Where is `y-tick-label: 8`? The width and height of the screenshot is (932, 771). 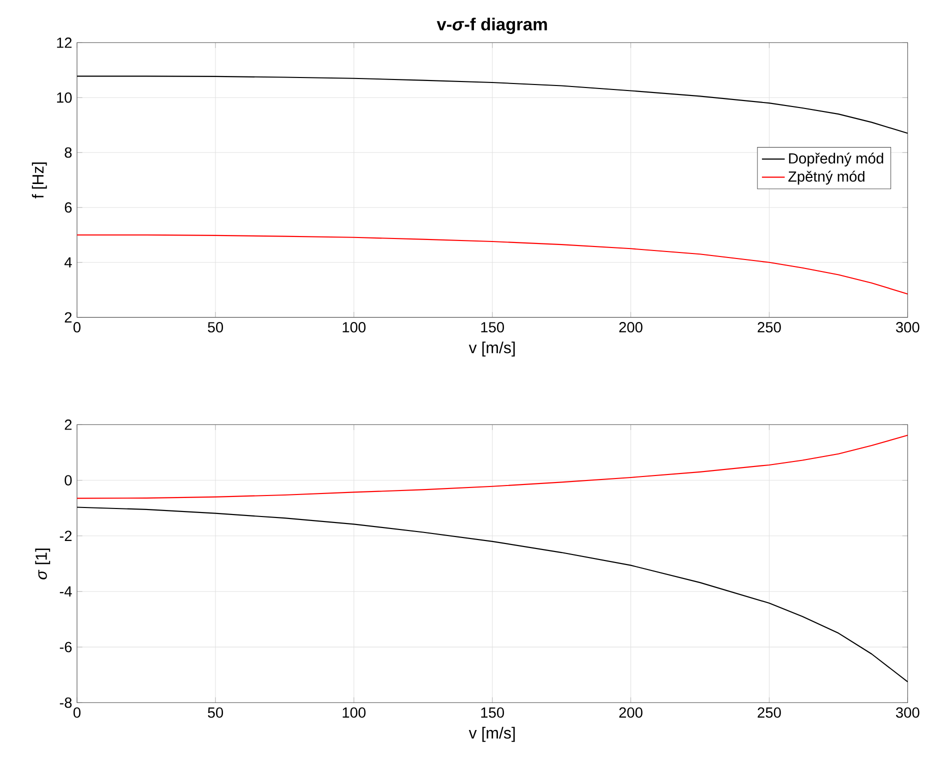
y-tick-label: 8 is located at coordinates (68, 153).